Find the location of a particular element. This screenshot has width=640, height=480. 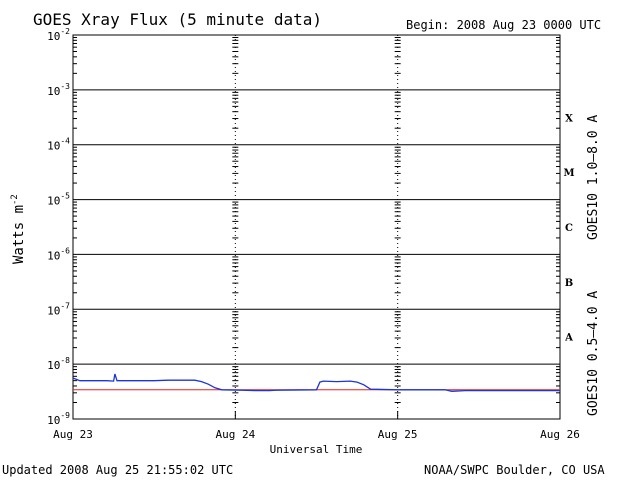

flare-class-c: C is located at coordinates (569, 228).